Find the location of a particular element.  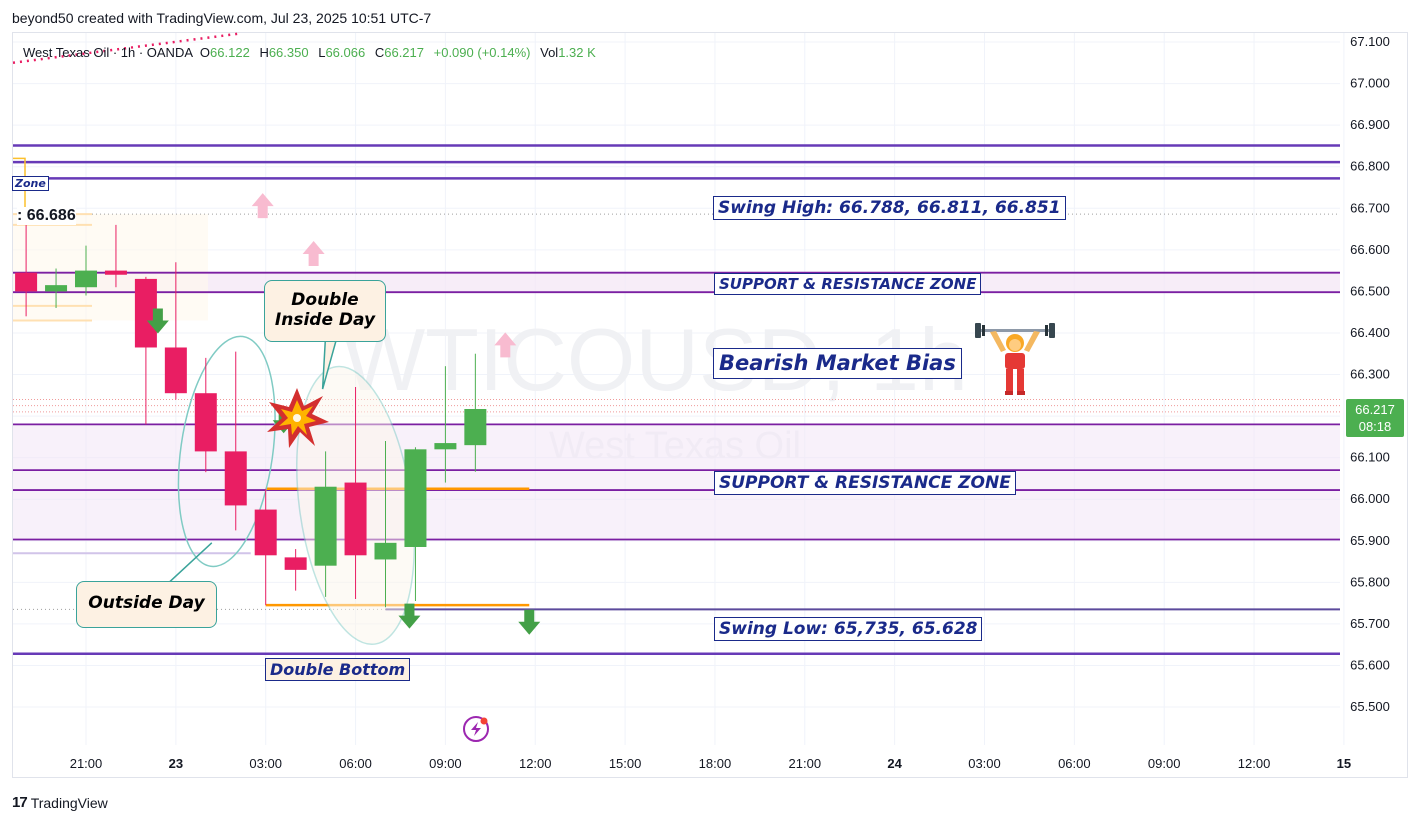

double-inside-day-callout: Double Inside Day is located at coordinates (325, 311).